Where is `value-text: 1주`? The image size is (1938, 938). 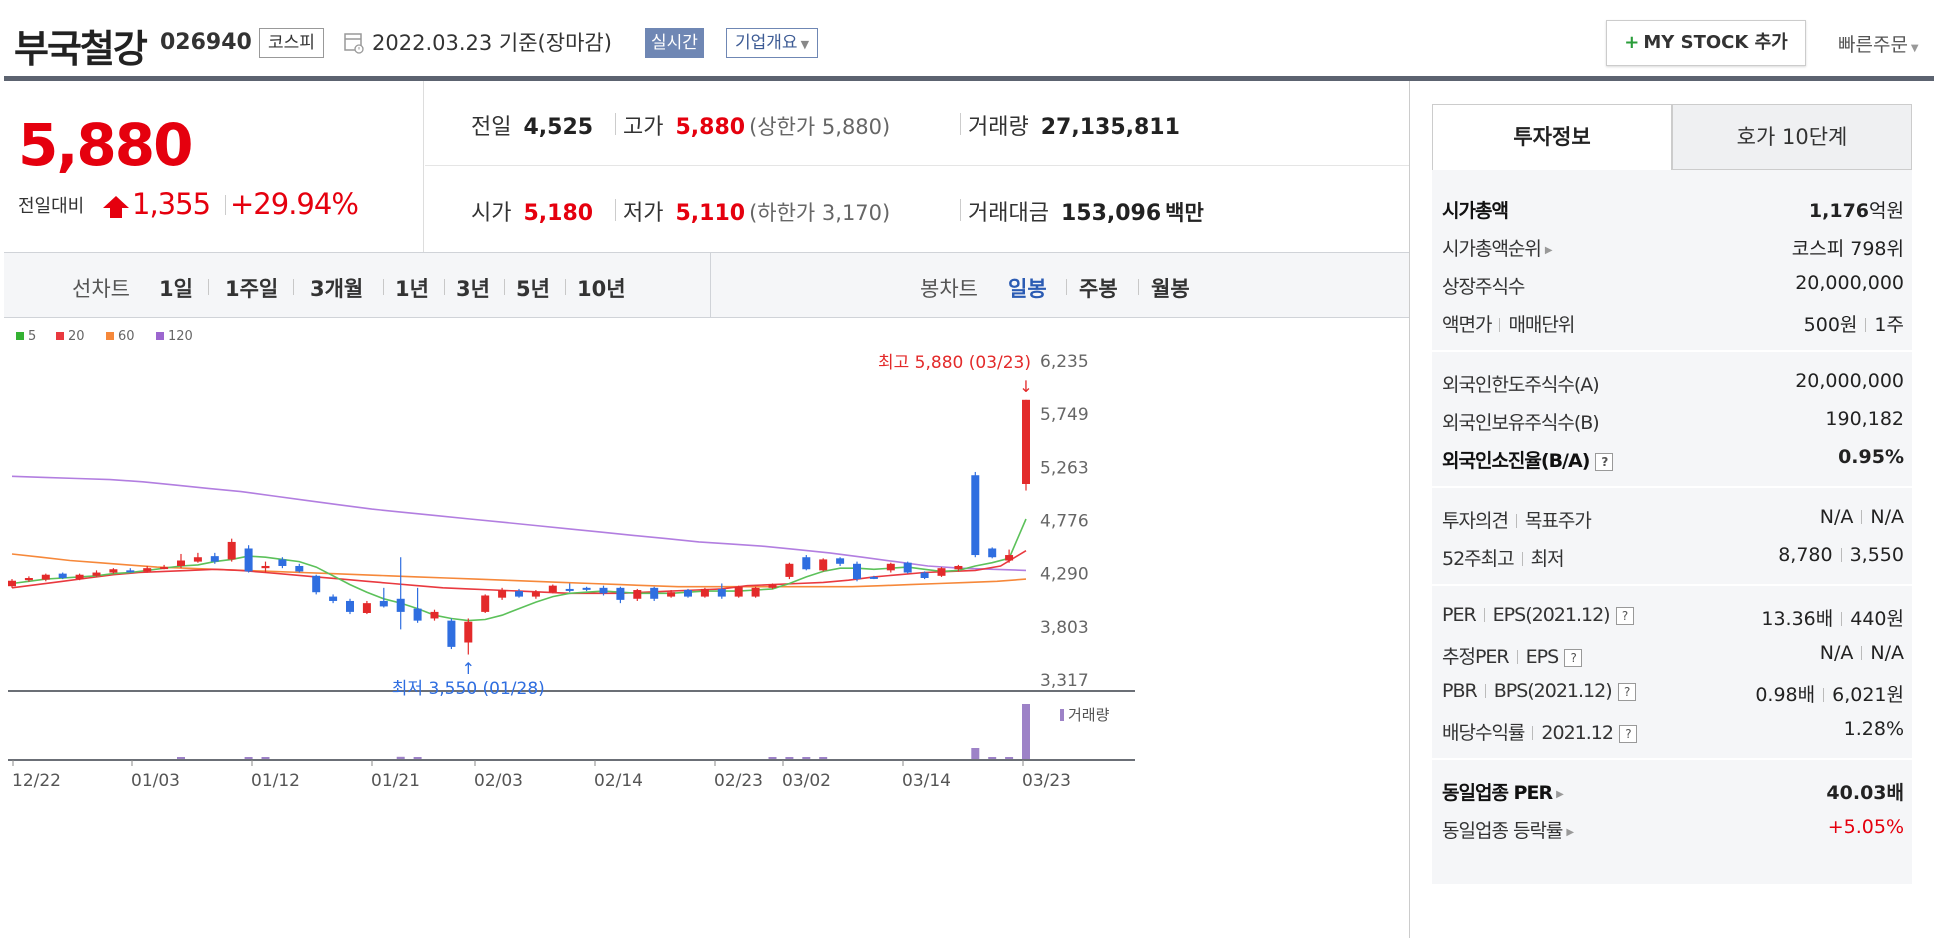 value-text: 1주 is located at coordinates (1889, 325).